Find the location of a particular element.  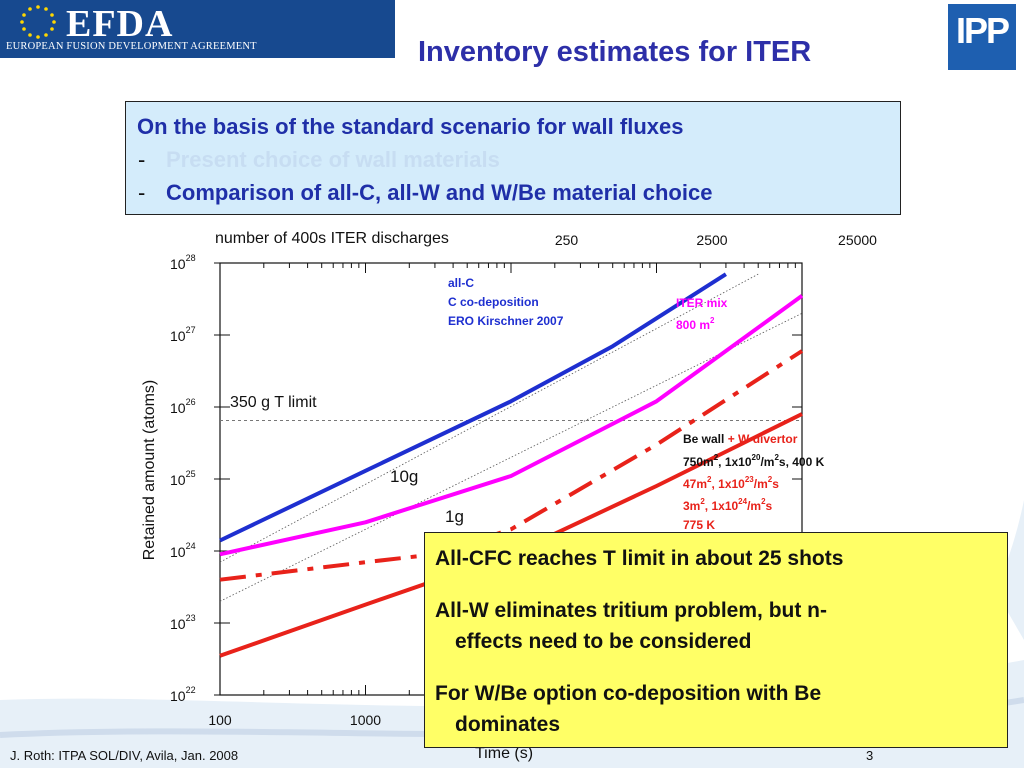

y-tick-label: 1025 is located at coordinates (183, 478).